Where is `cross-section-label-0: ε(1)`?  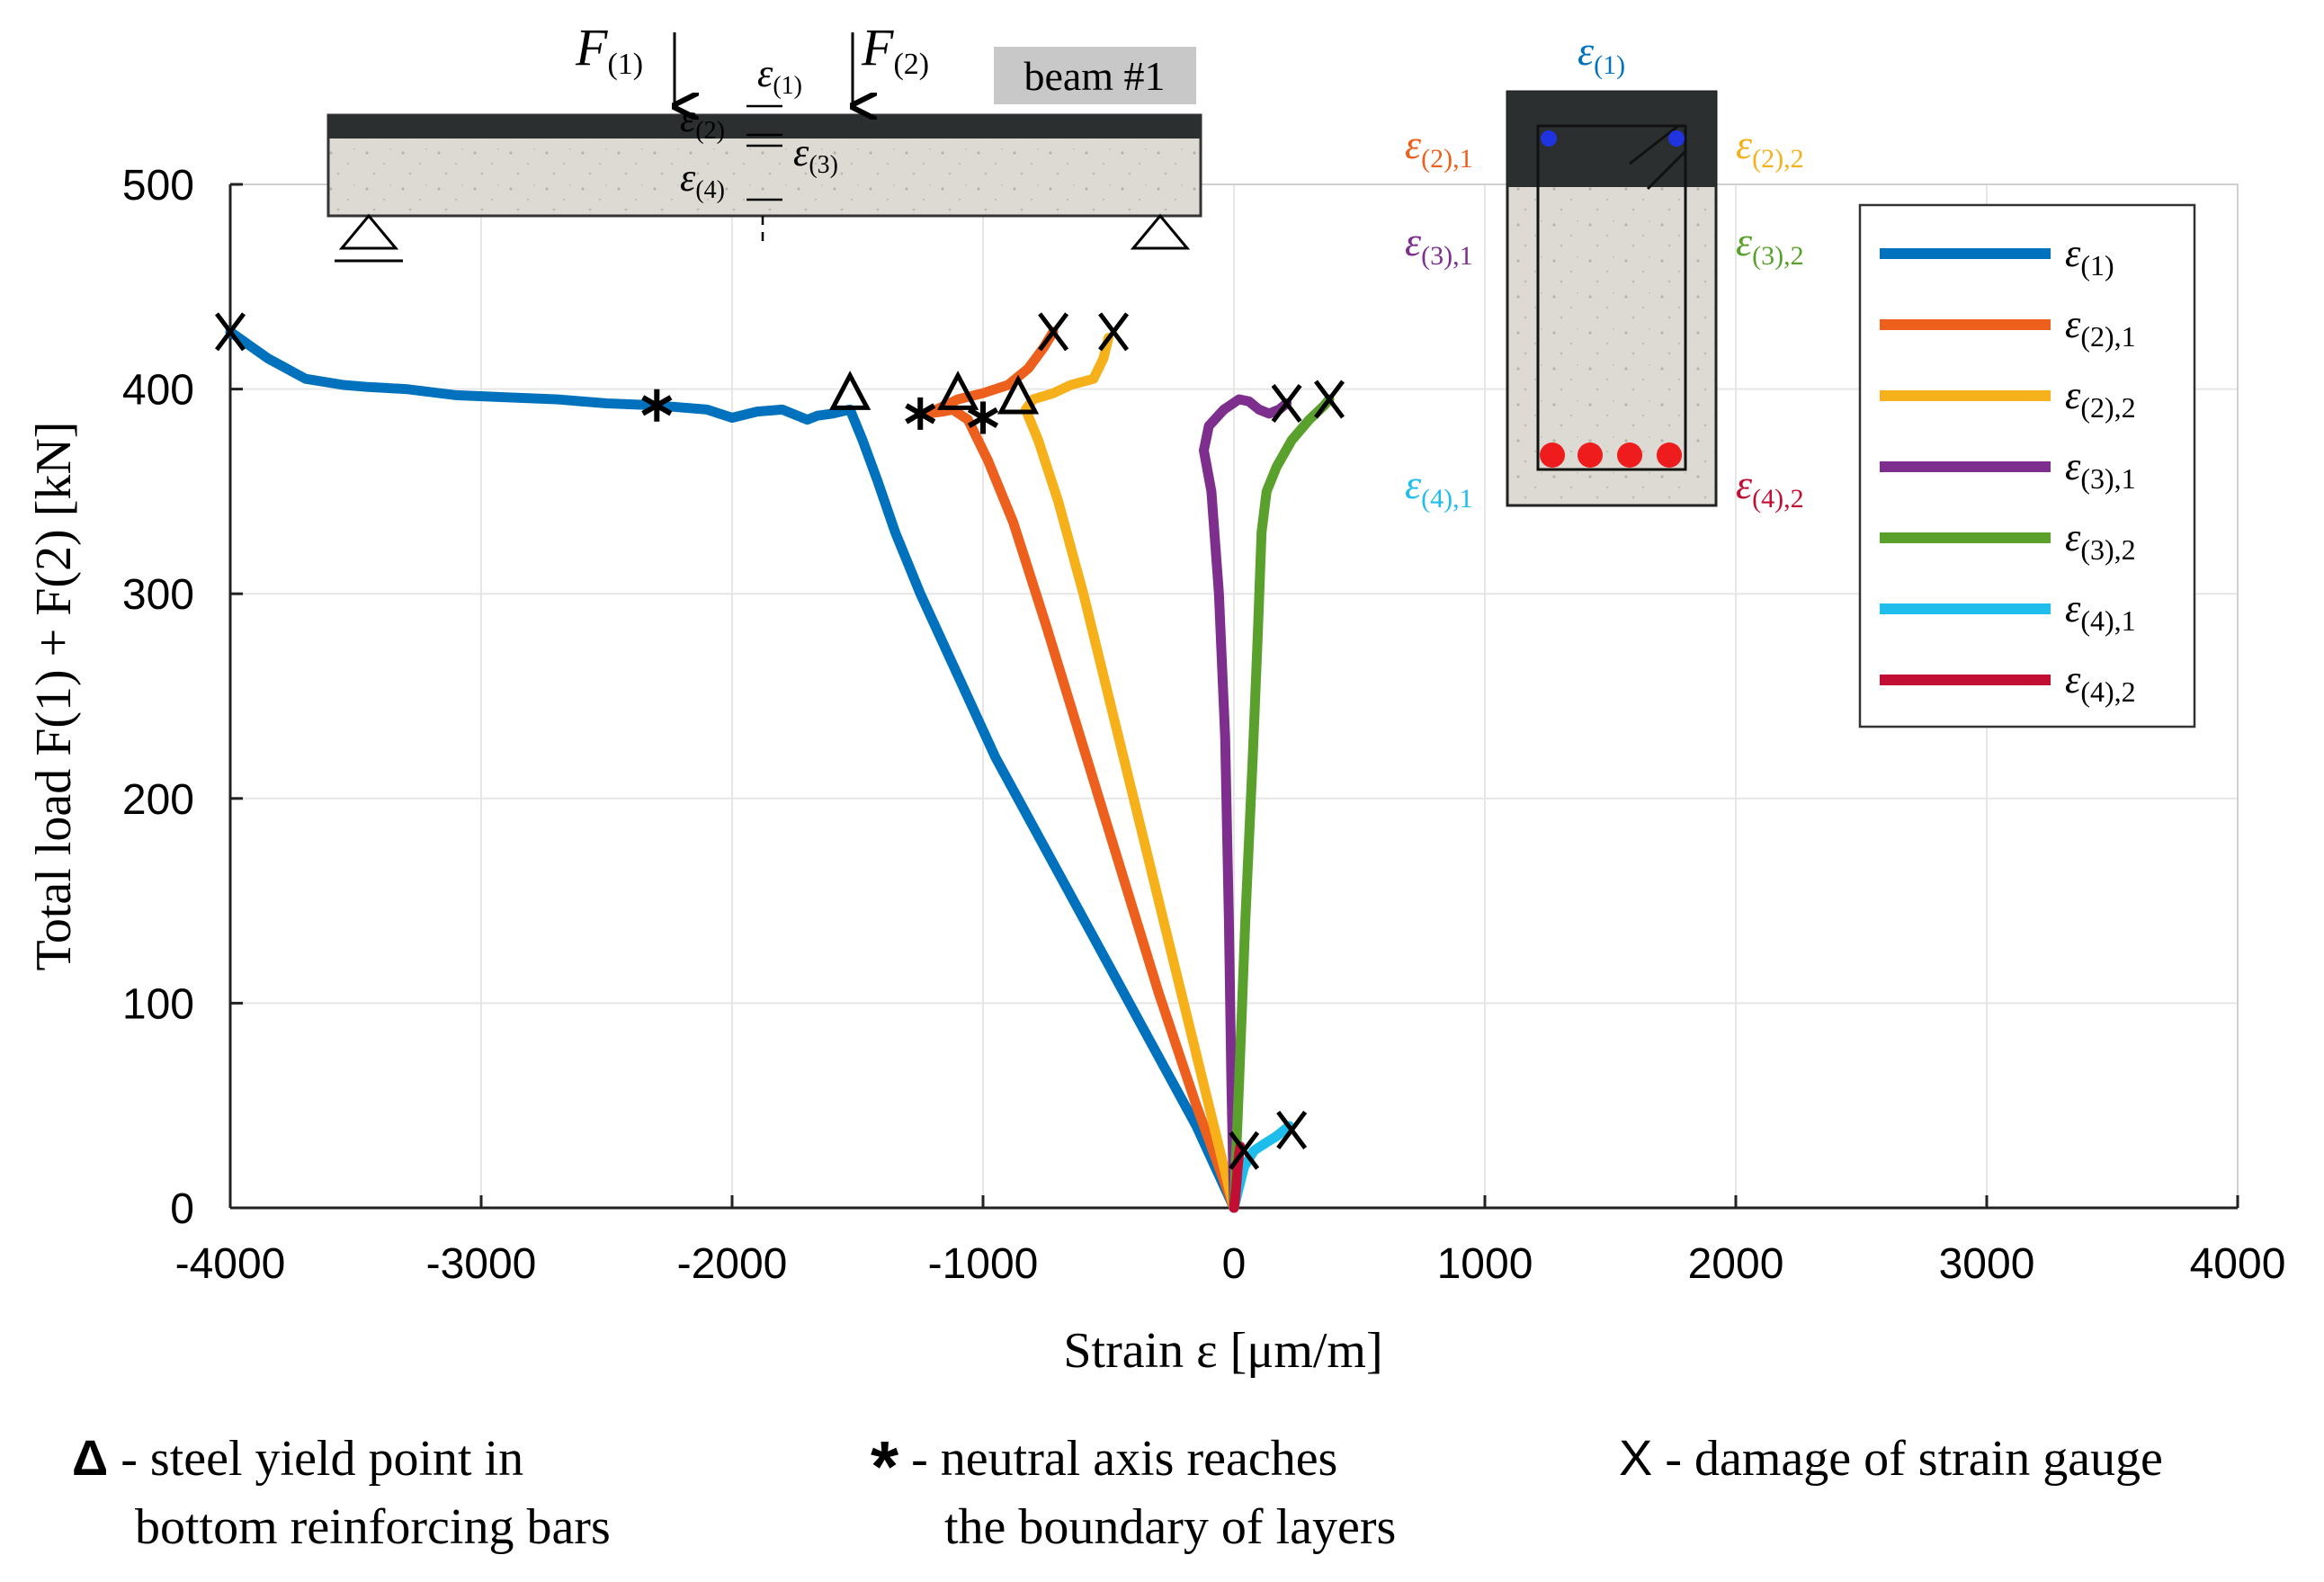
cross-section-label-0: ε(1) is located at coordinates (1601, 54).